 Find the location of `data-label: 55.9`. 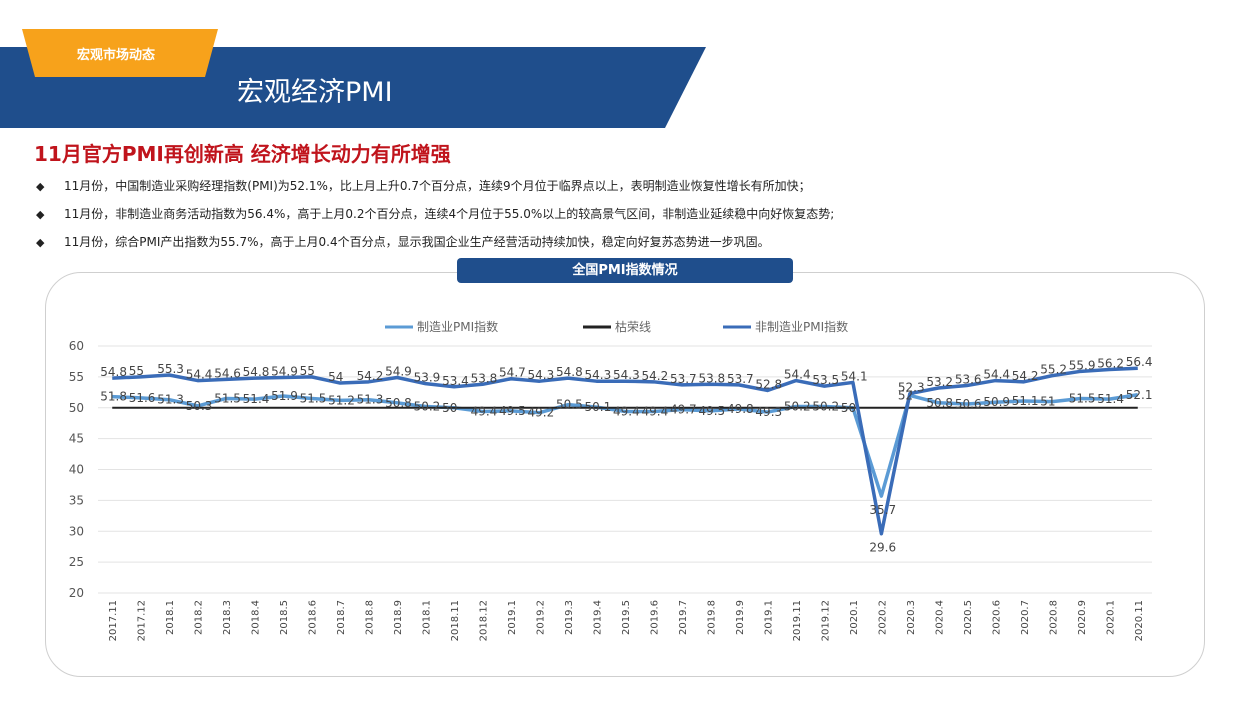

data-label: 55.9 is located at coordinates (1082, 365).